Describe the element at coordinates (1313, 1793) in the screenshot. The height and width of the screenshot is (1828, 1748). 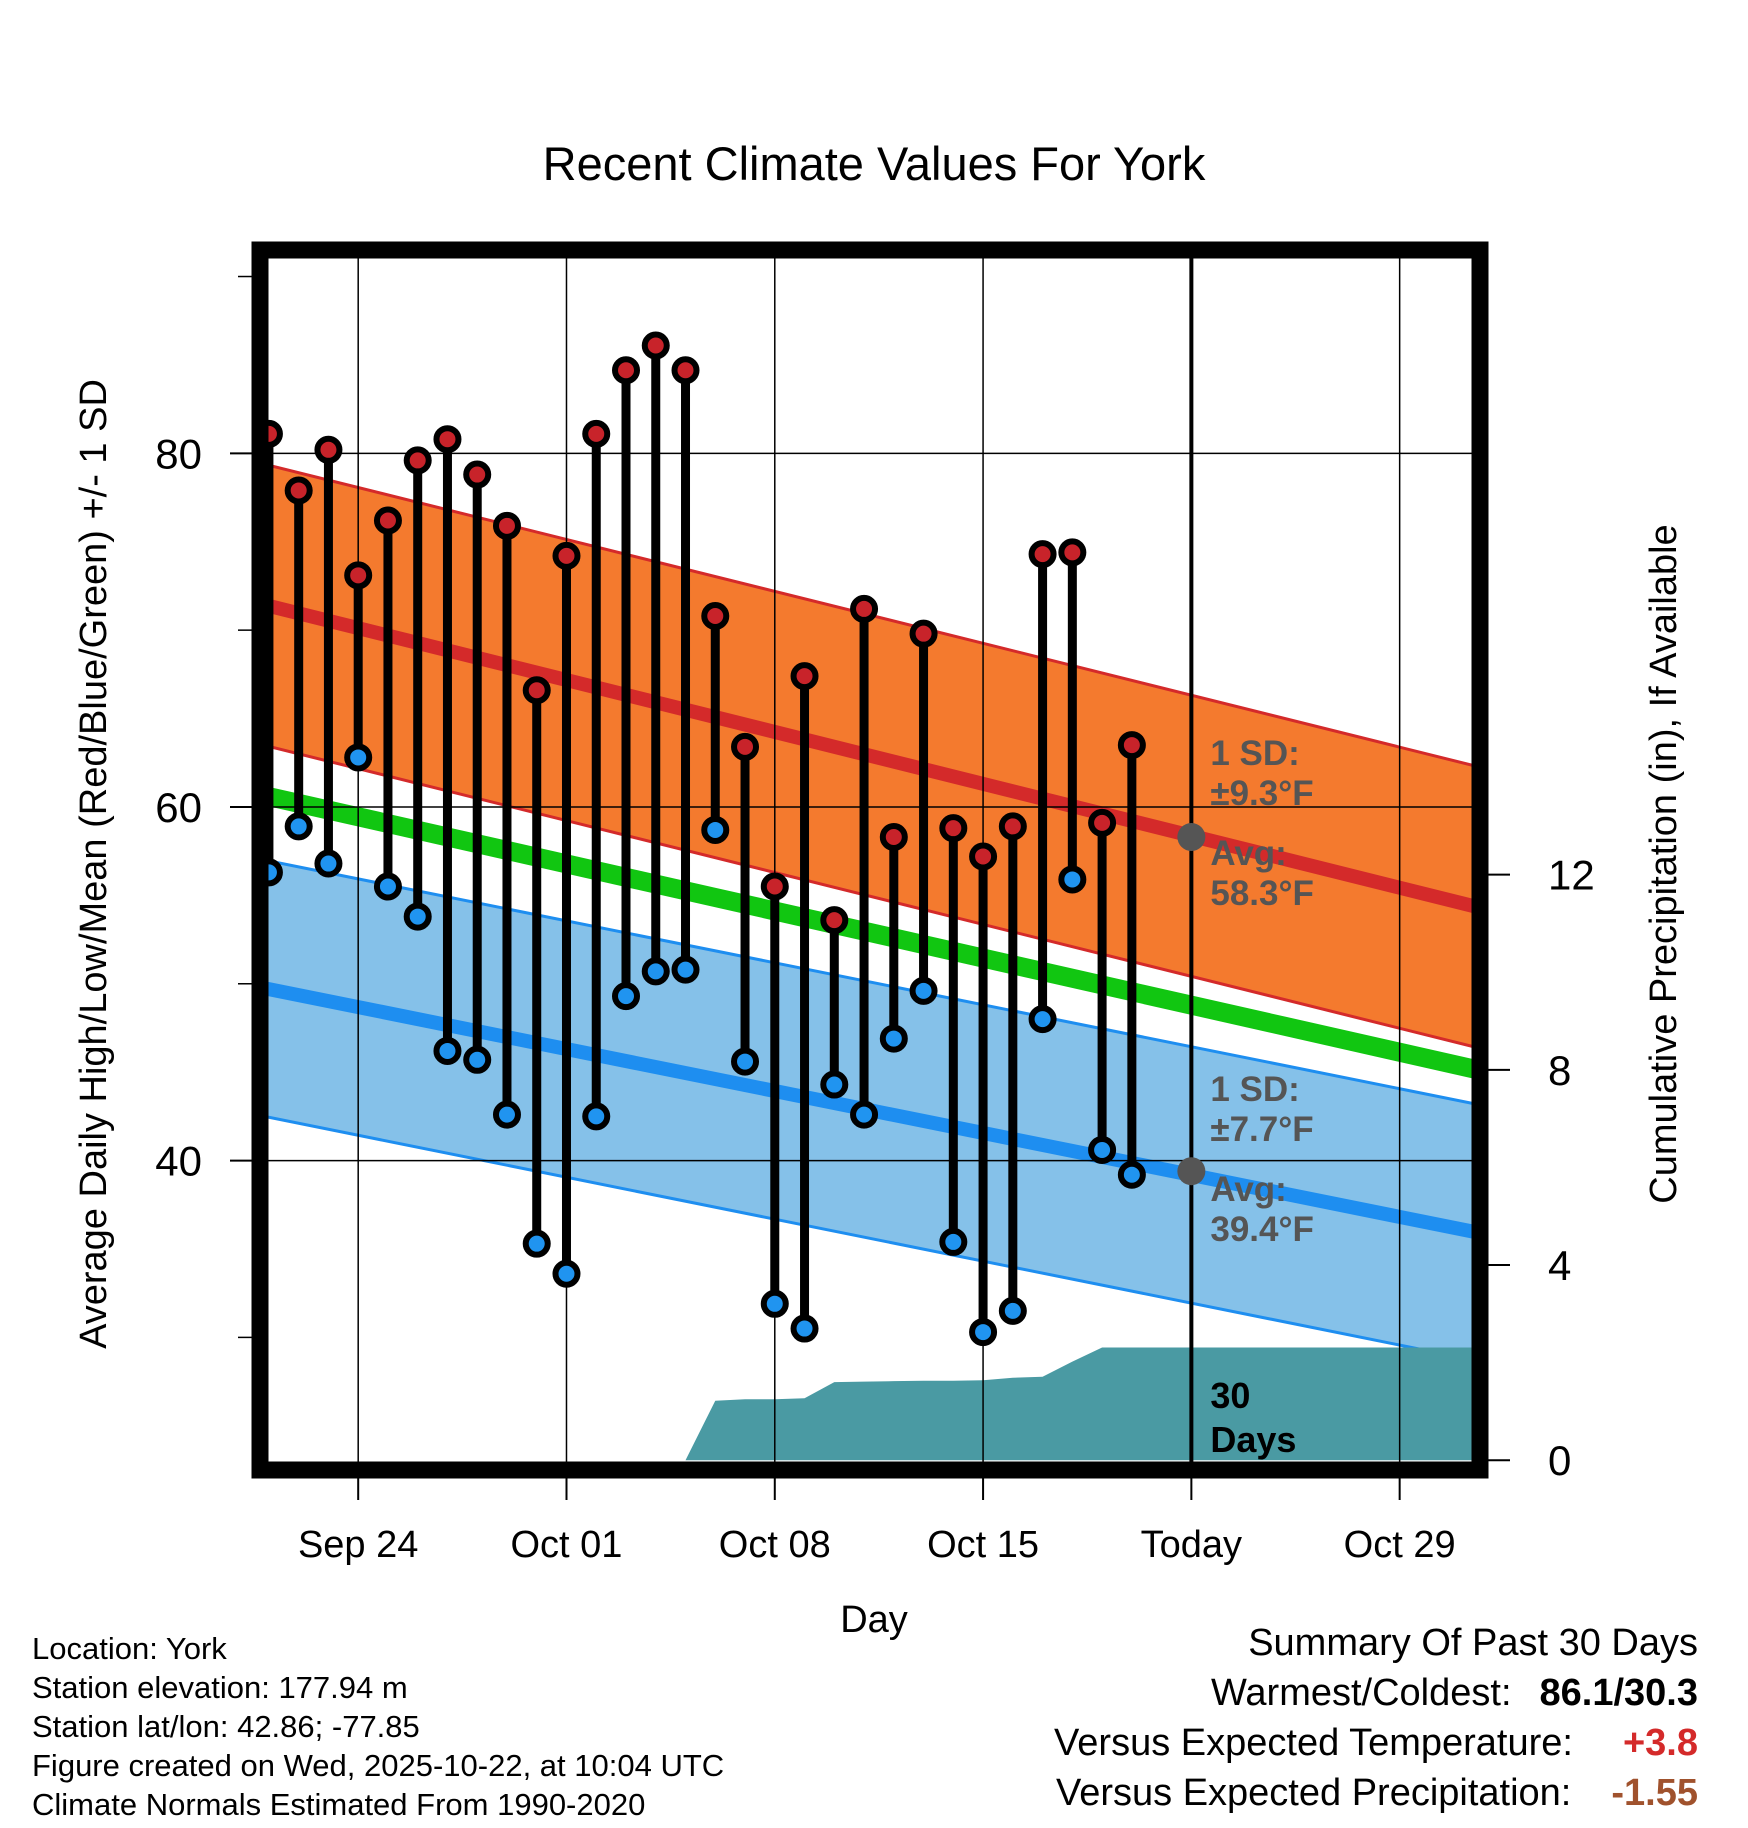
I see `precip-label: Versus Expected Precipitation:` at that location.